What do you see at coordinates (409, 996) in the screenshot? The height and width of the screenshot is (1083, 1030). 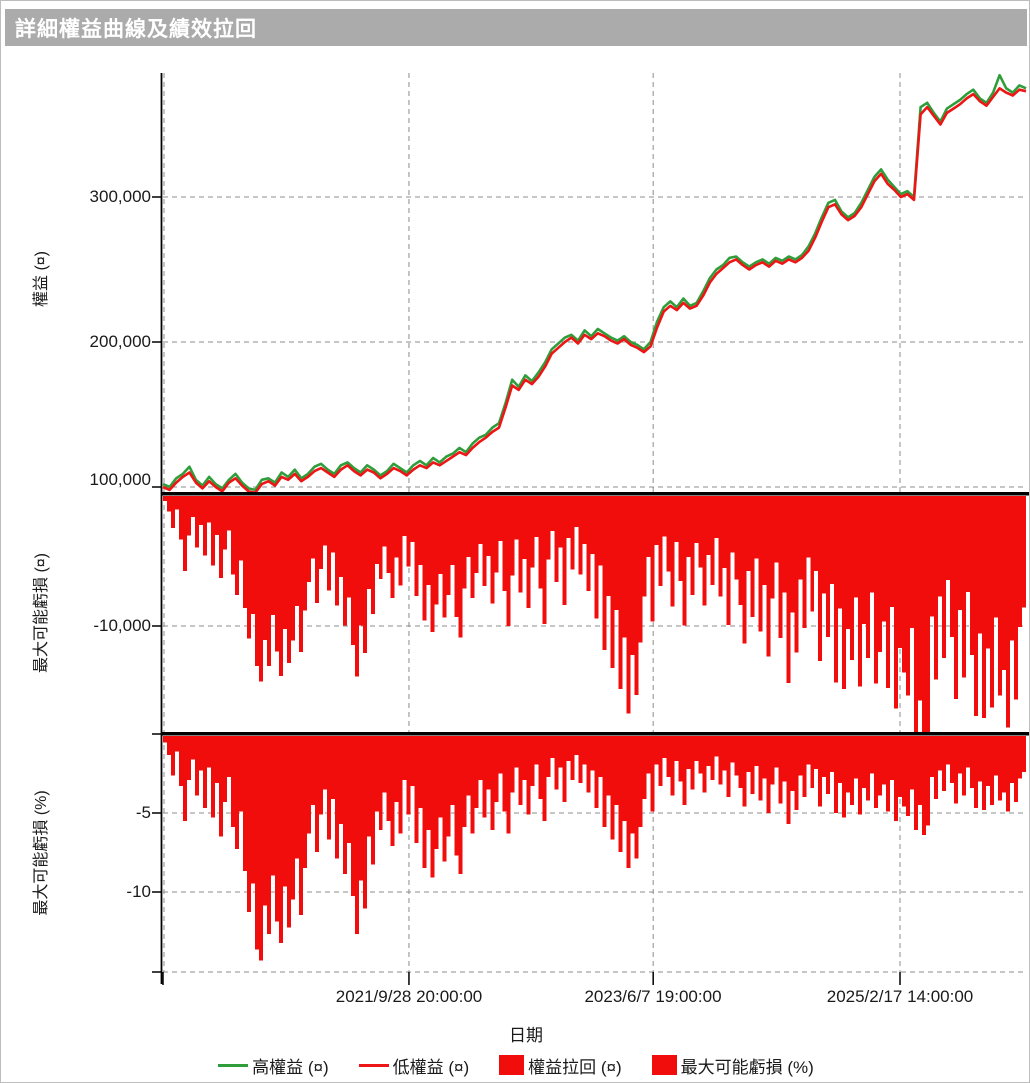 I see `x-tick-2021: 2021/9/28 20:00:00` at bounding box center [409, 996].